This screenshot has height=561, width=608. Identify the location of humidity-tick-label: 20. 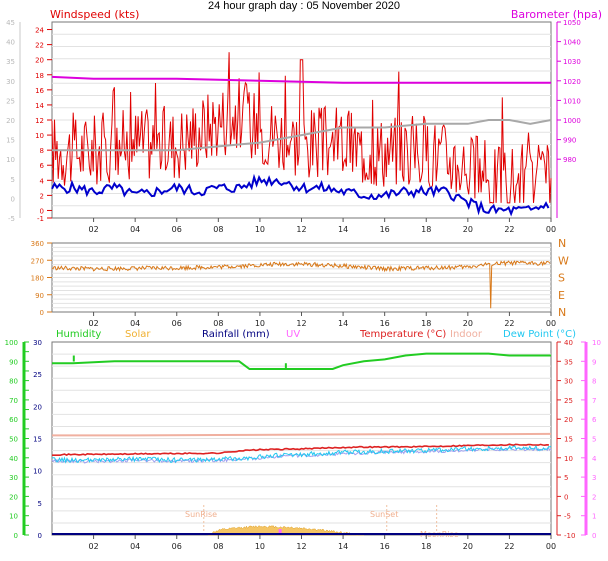
(13, 497).